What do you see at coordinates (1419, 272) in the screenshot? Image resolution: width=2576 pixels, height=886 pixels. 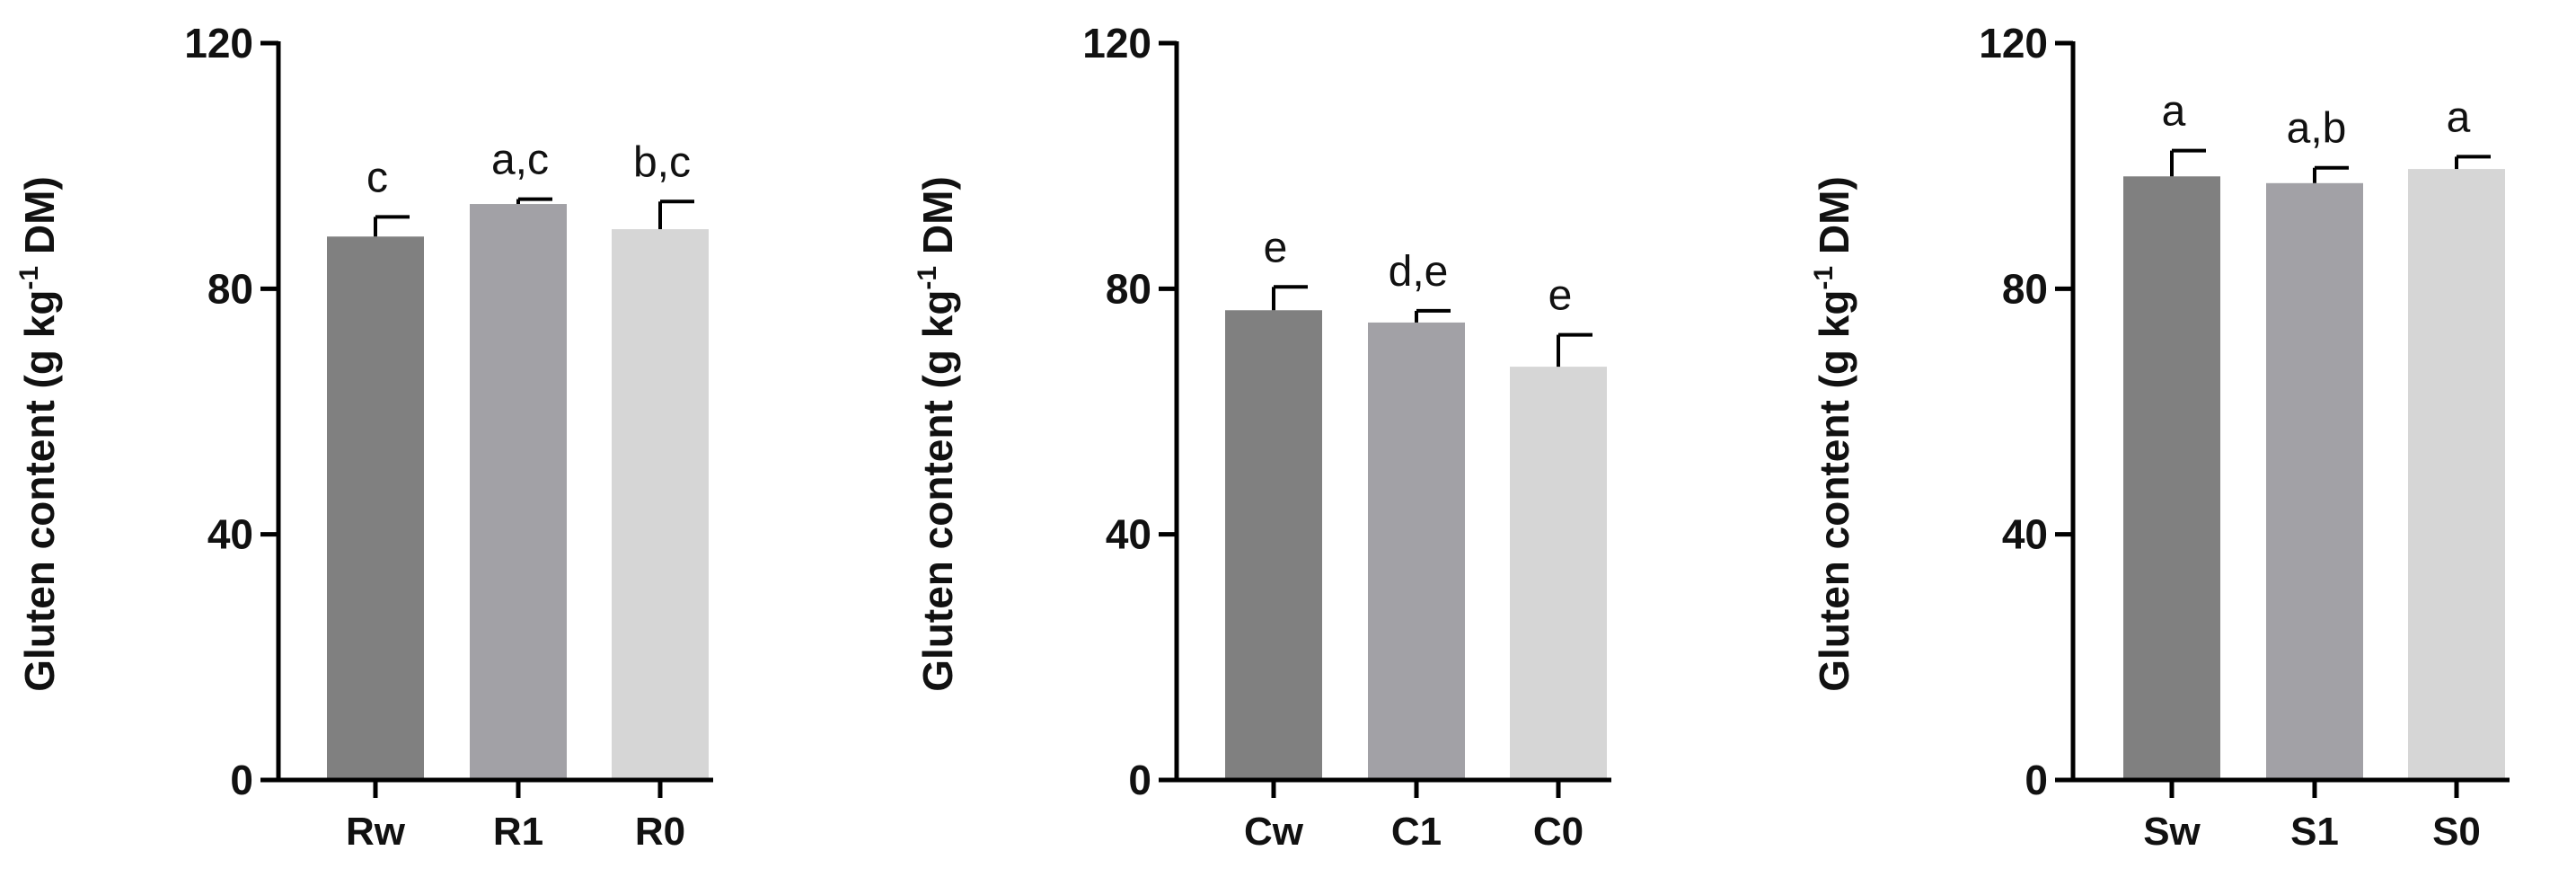 I see `significance-label-C1: d,e` at bounding box center [1419, 272].